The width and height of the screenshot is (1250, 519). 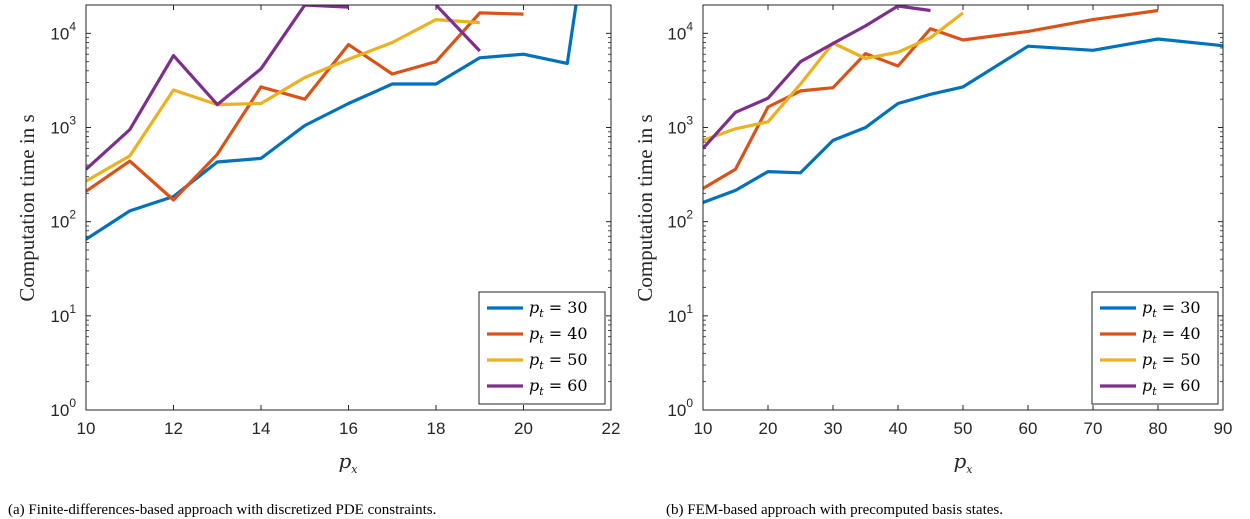 What do you see at coordinates (1093, 428) in the screenshot?
I see `x-tick-label: 70` at bounding box center [1093, 428].